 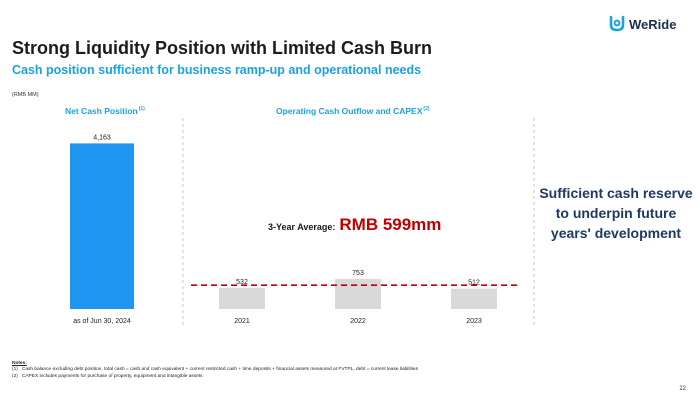 What do you see at coordinates (617, 23) in the screenshot?
I see `weride-logo-icon` at bounding box center [617, 23].